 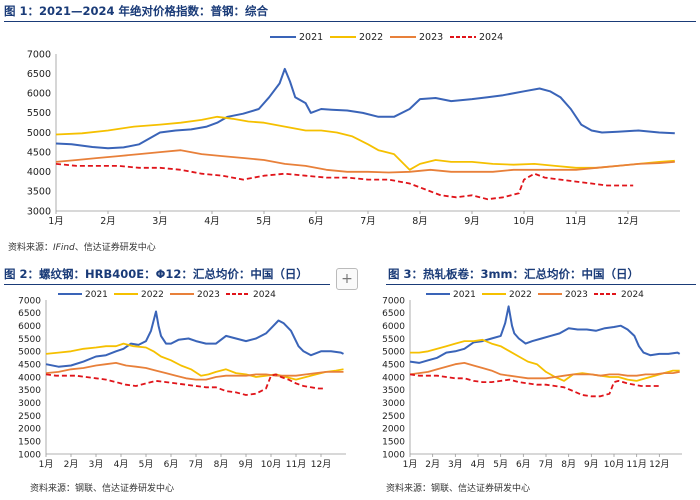 I want to click on figure-1-source-italic: IFind, so click(x=64, y=248).